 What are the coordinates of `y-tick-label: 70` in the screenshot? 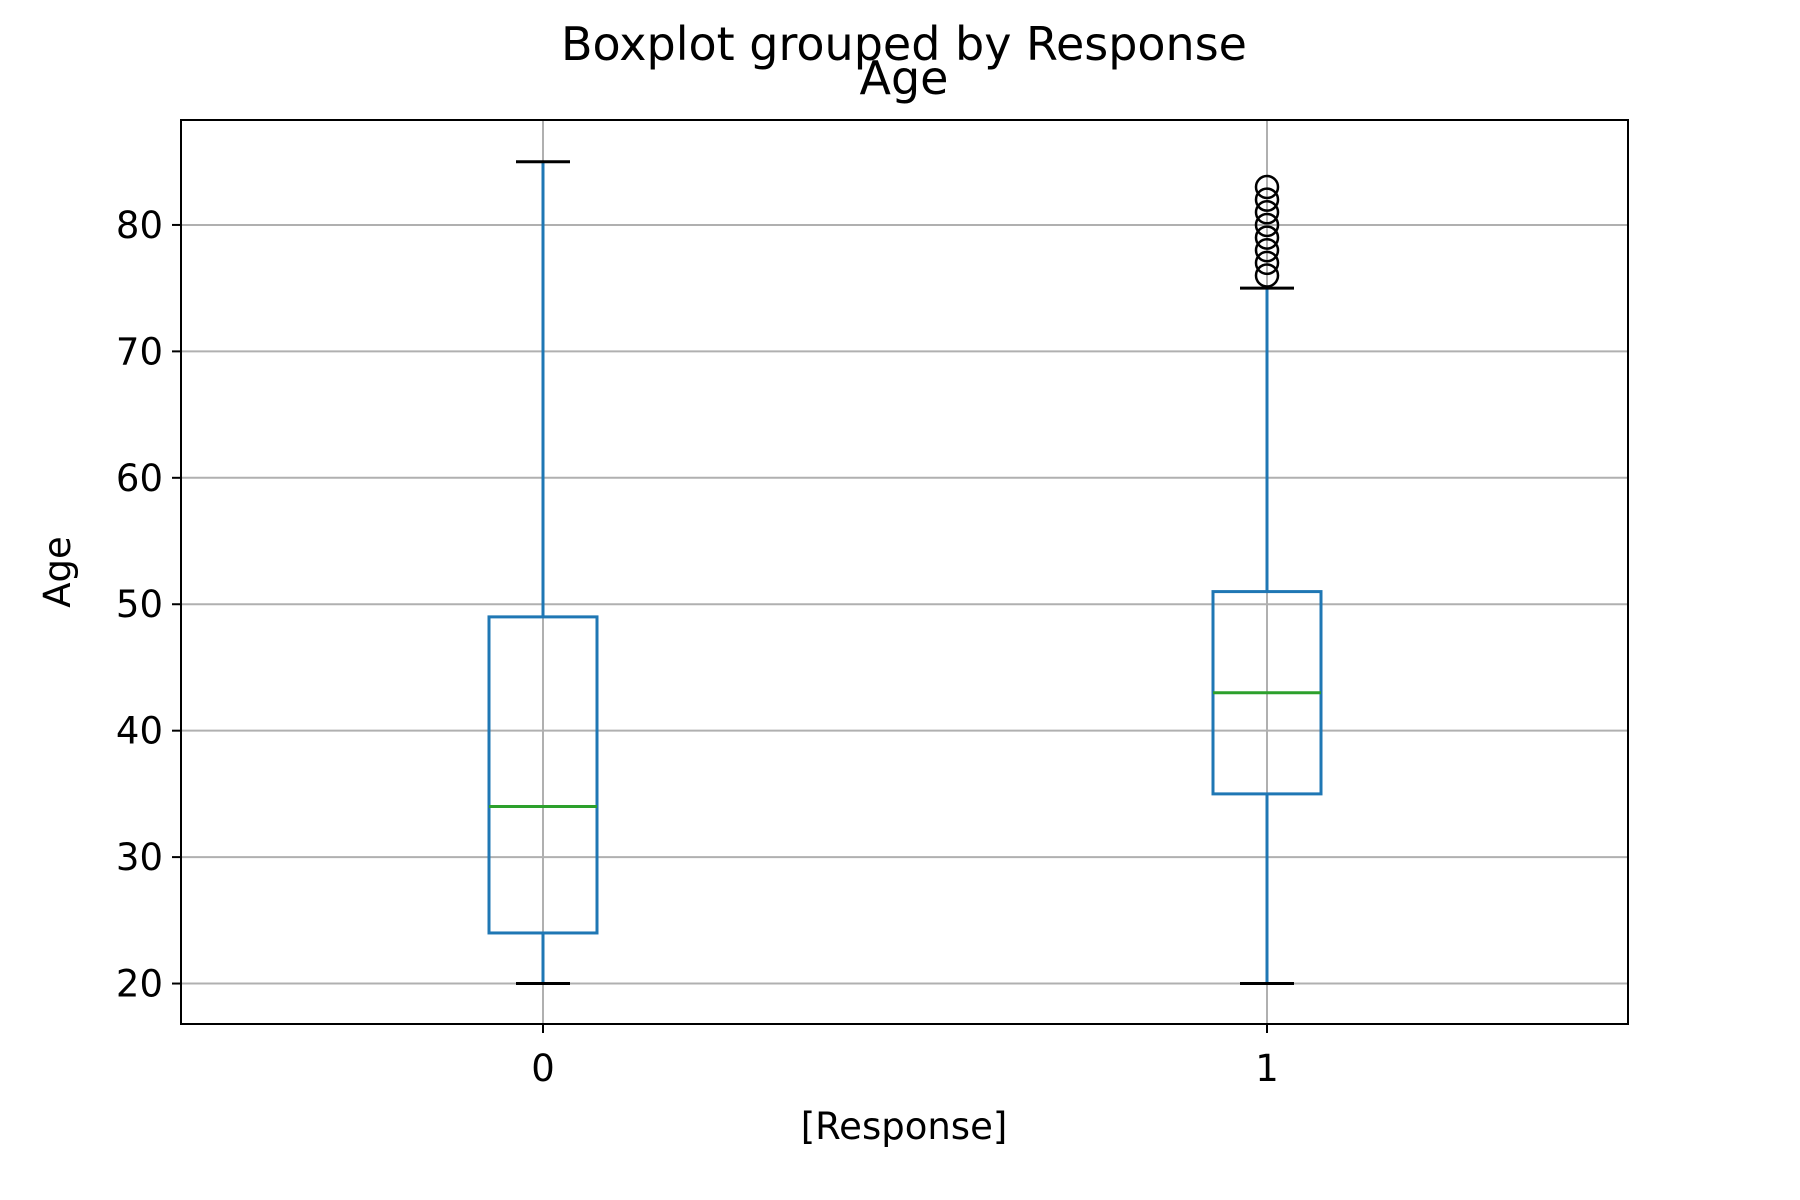 It's located at (139, 351).